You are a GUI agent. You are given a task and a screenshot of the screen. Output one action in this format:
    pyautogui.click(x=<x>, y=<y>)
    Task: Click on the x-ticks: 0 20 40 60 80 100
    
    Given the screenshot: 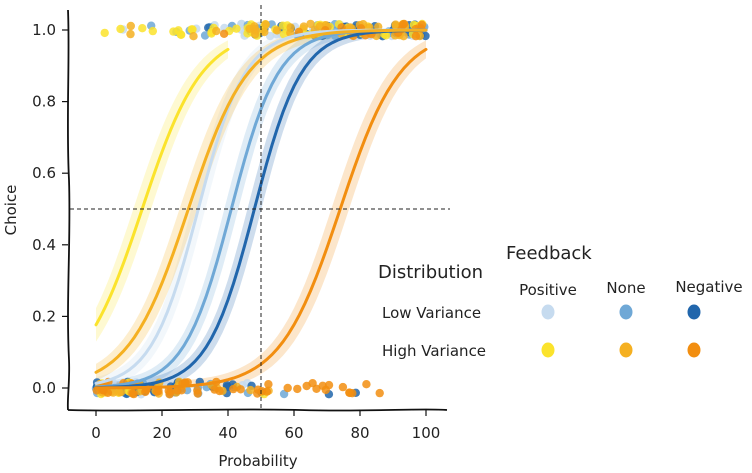 What is the action you would take?
    pyautogui.click(x=265, y=426)
    